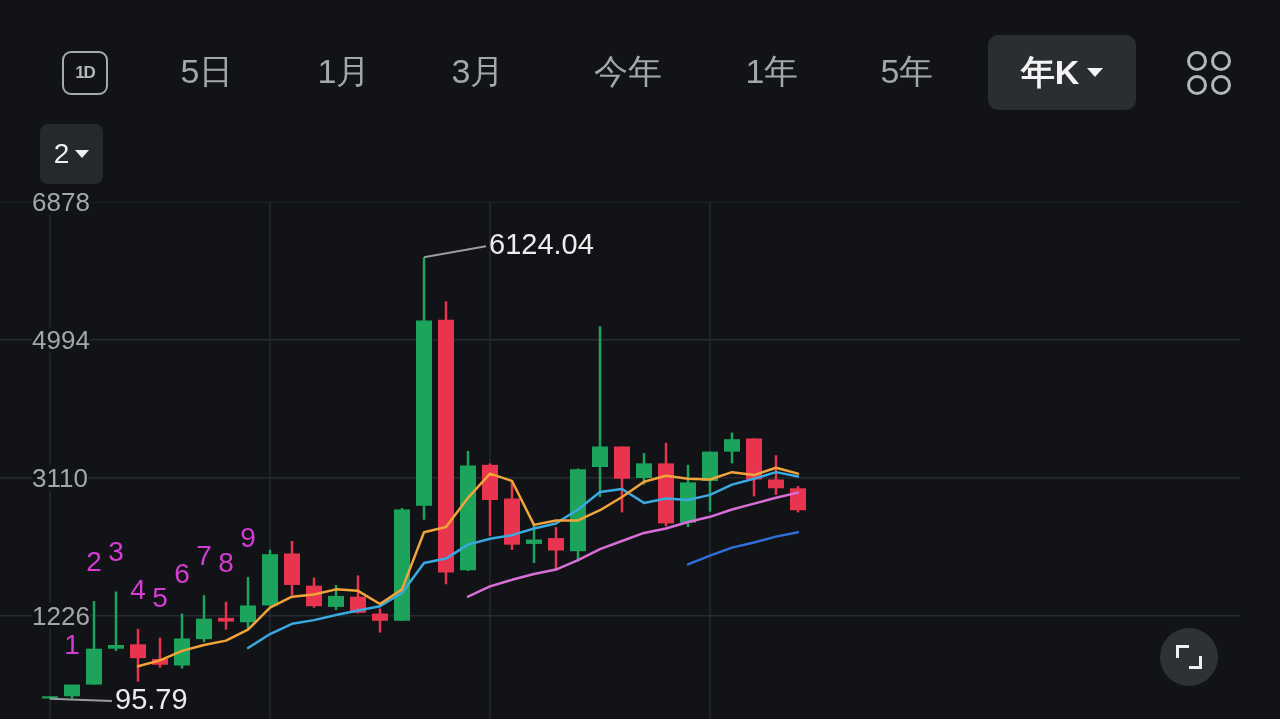 The width and height of the screenshot is (1280, 719). I want to click on y-tick-label: 6878, so click(61, 202).